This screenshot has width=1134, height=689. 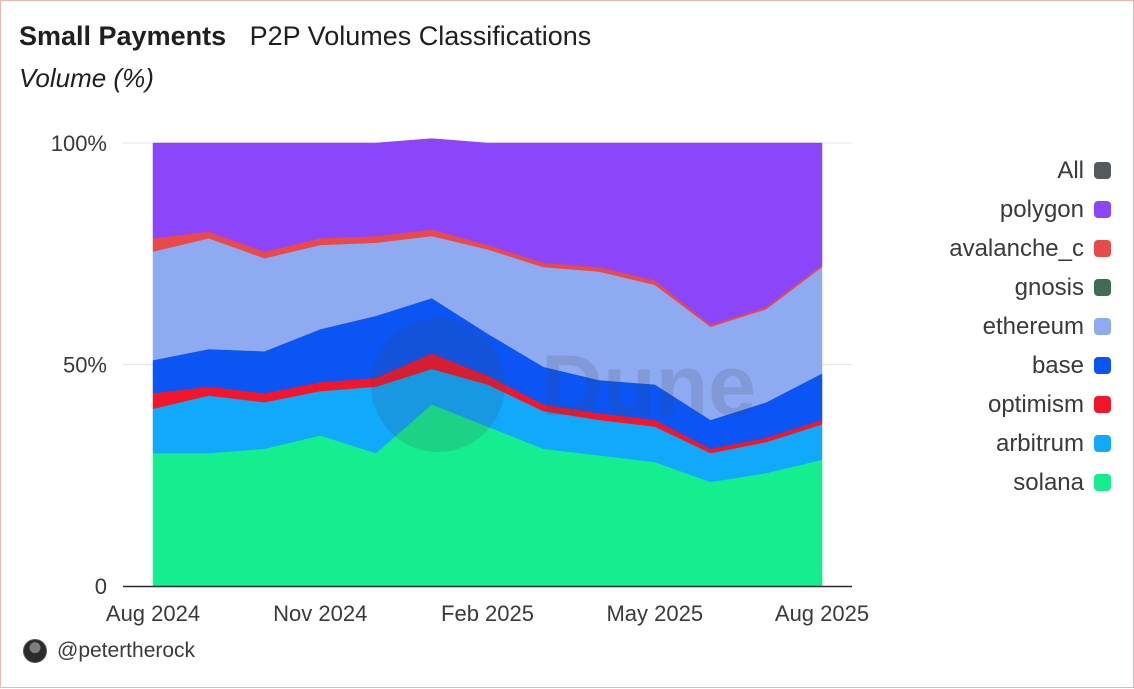 What do you see at coordinates (1070, 170) in the screenshot?
I see `legend-label: All` at bounding box center [1070, 170].